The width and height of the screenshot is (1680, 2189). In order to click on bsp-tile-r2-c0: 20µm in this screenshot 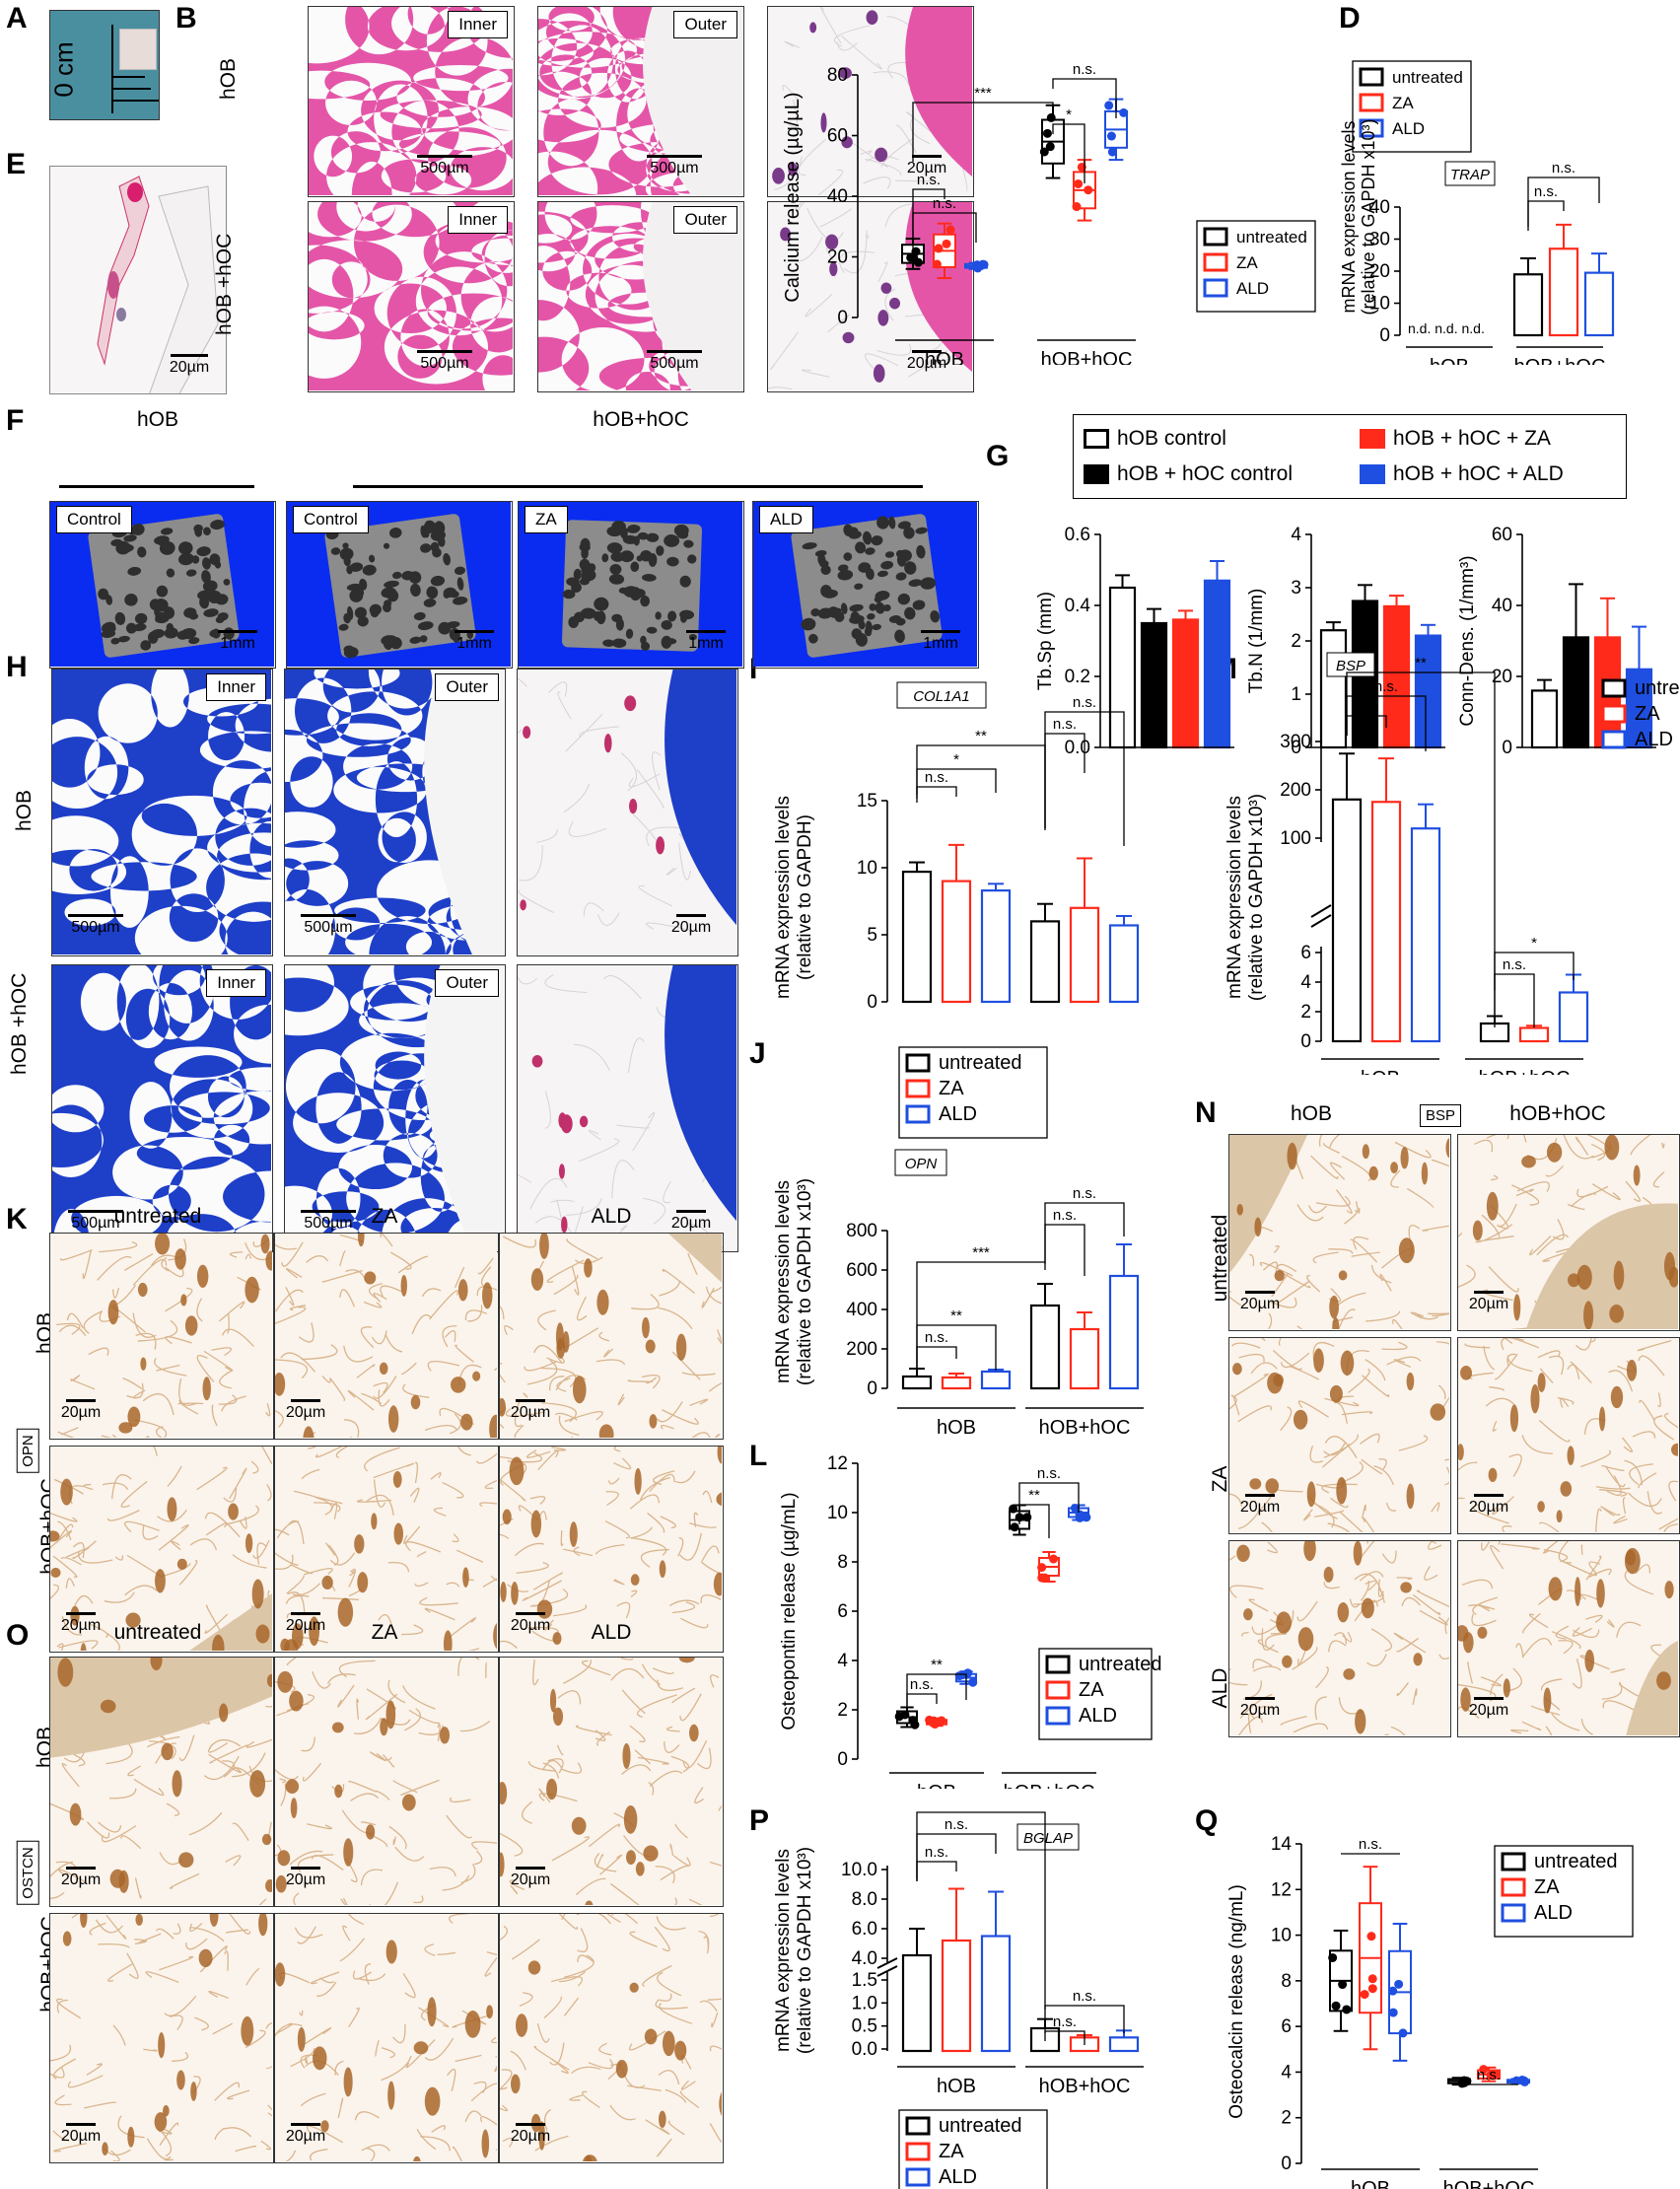, I will do `click(1339, 1638)`.